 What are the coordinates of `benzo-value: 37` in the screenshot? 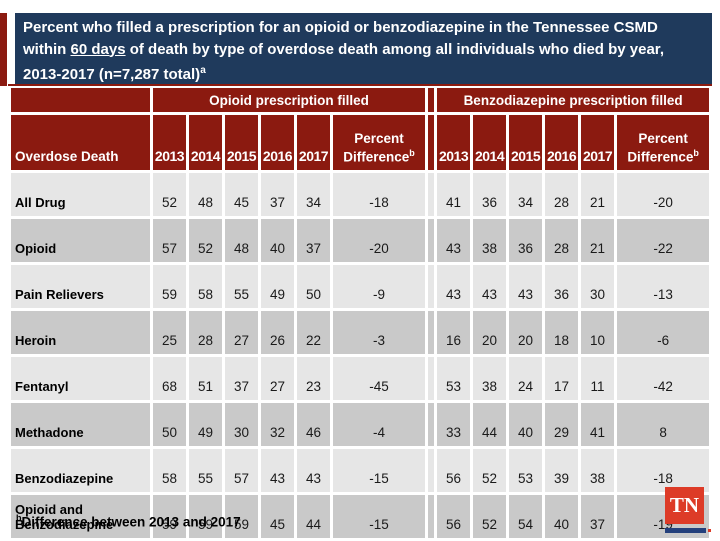 It's located at (598, 516).